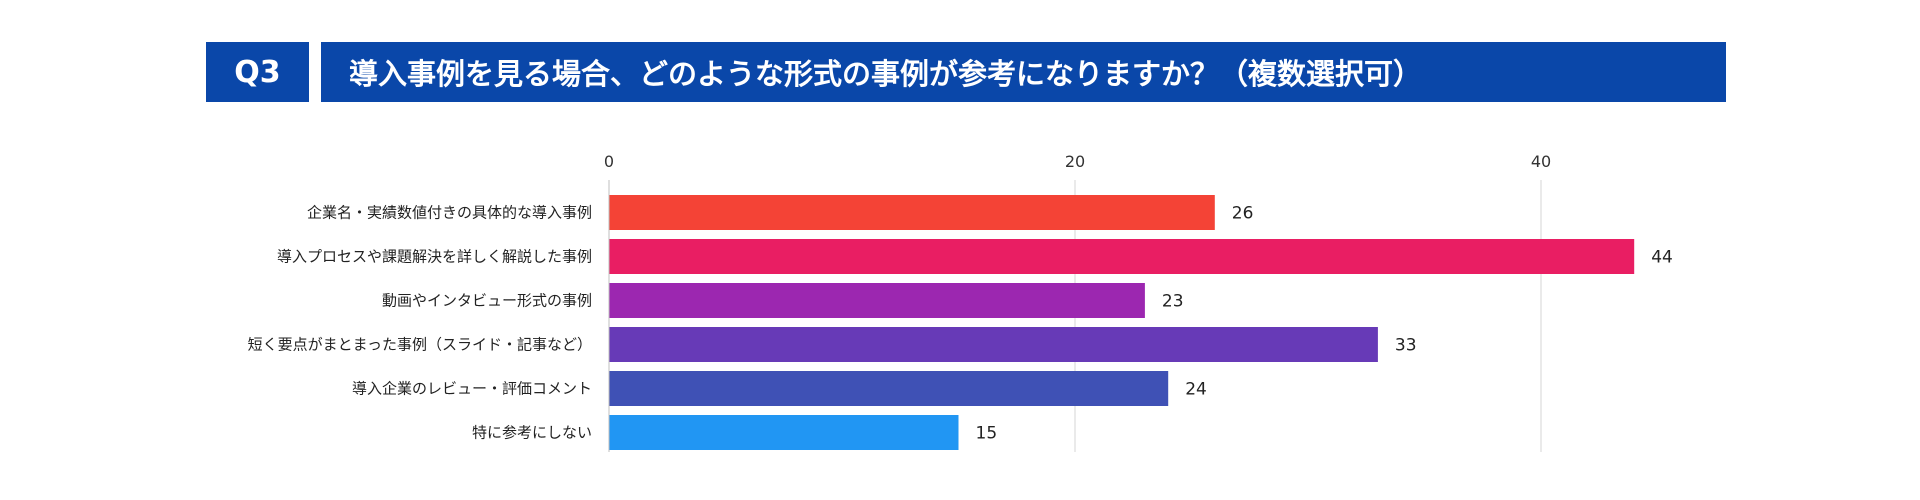 The height and width of the screenshot is (500, 1920). I want to click on question-title: 導入事例を見る場合、どのような形式の事例が参考になりますか？（複数選択可）, so click(1023, 72).